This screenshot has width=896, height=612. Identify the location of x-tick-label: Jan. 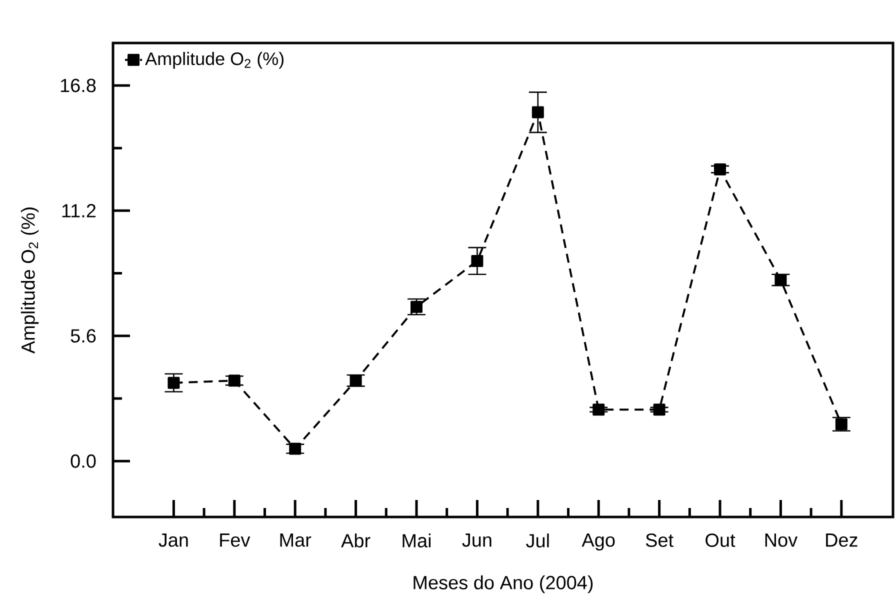
(173, 540).